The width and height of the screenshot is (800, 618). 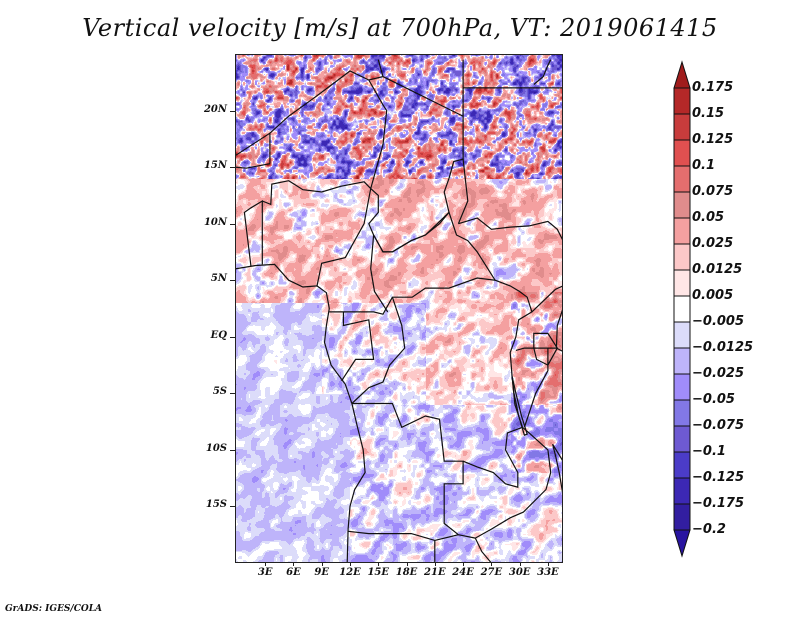 I want to click on lat-tick-label: 10N, so click(x=215, y=222).